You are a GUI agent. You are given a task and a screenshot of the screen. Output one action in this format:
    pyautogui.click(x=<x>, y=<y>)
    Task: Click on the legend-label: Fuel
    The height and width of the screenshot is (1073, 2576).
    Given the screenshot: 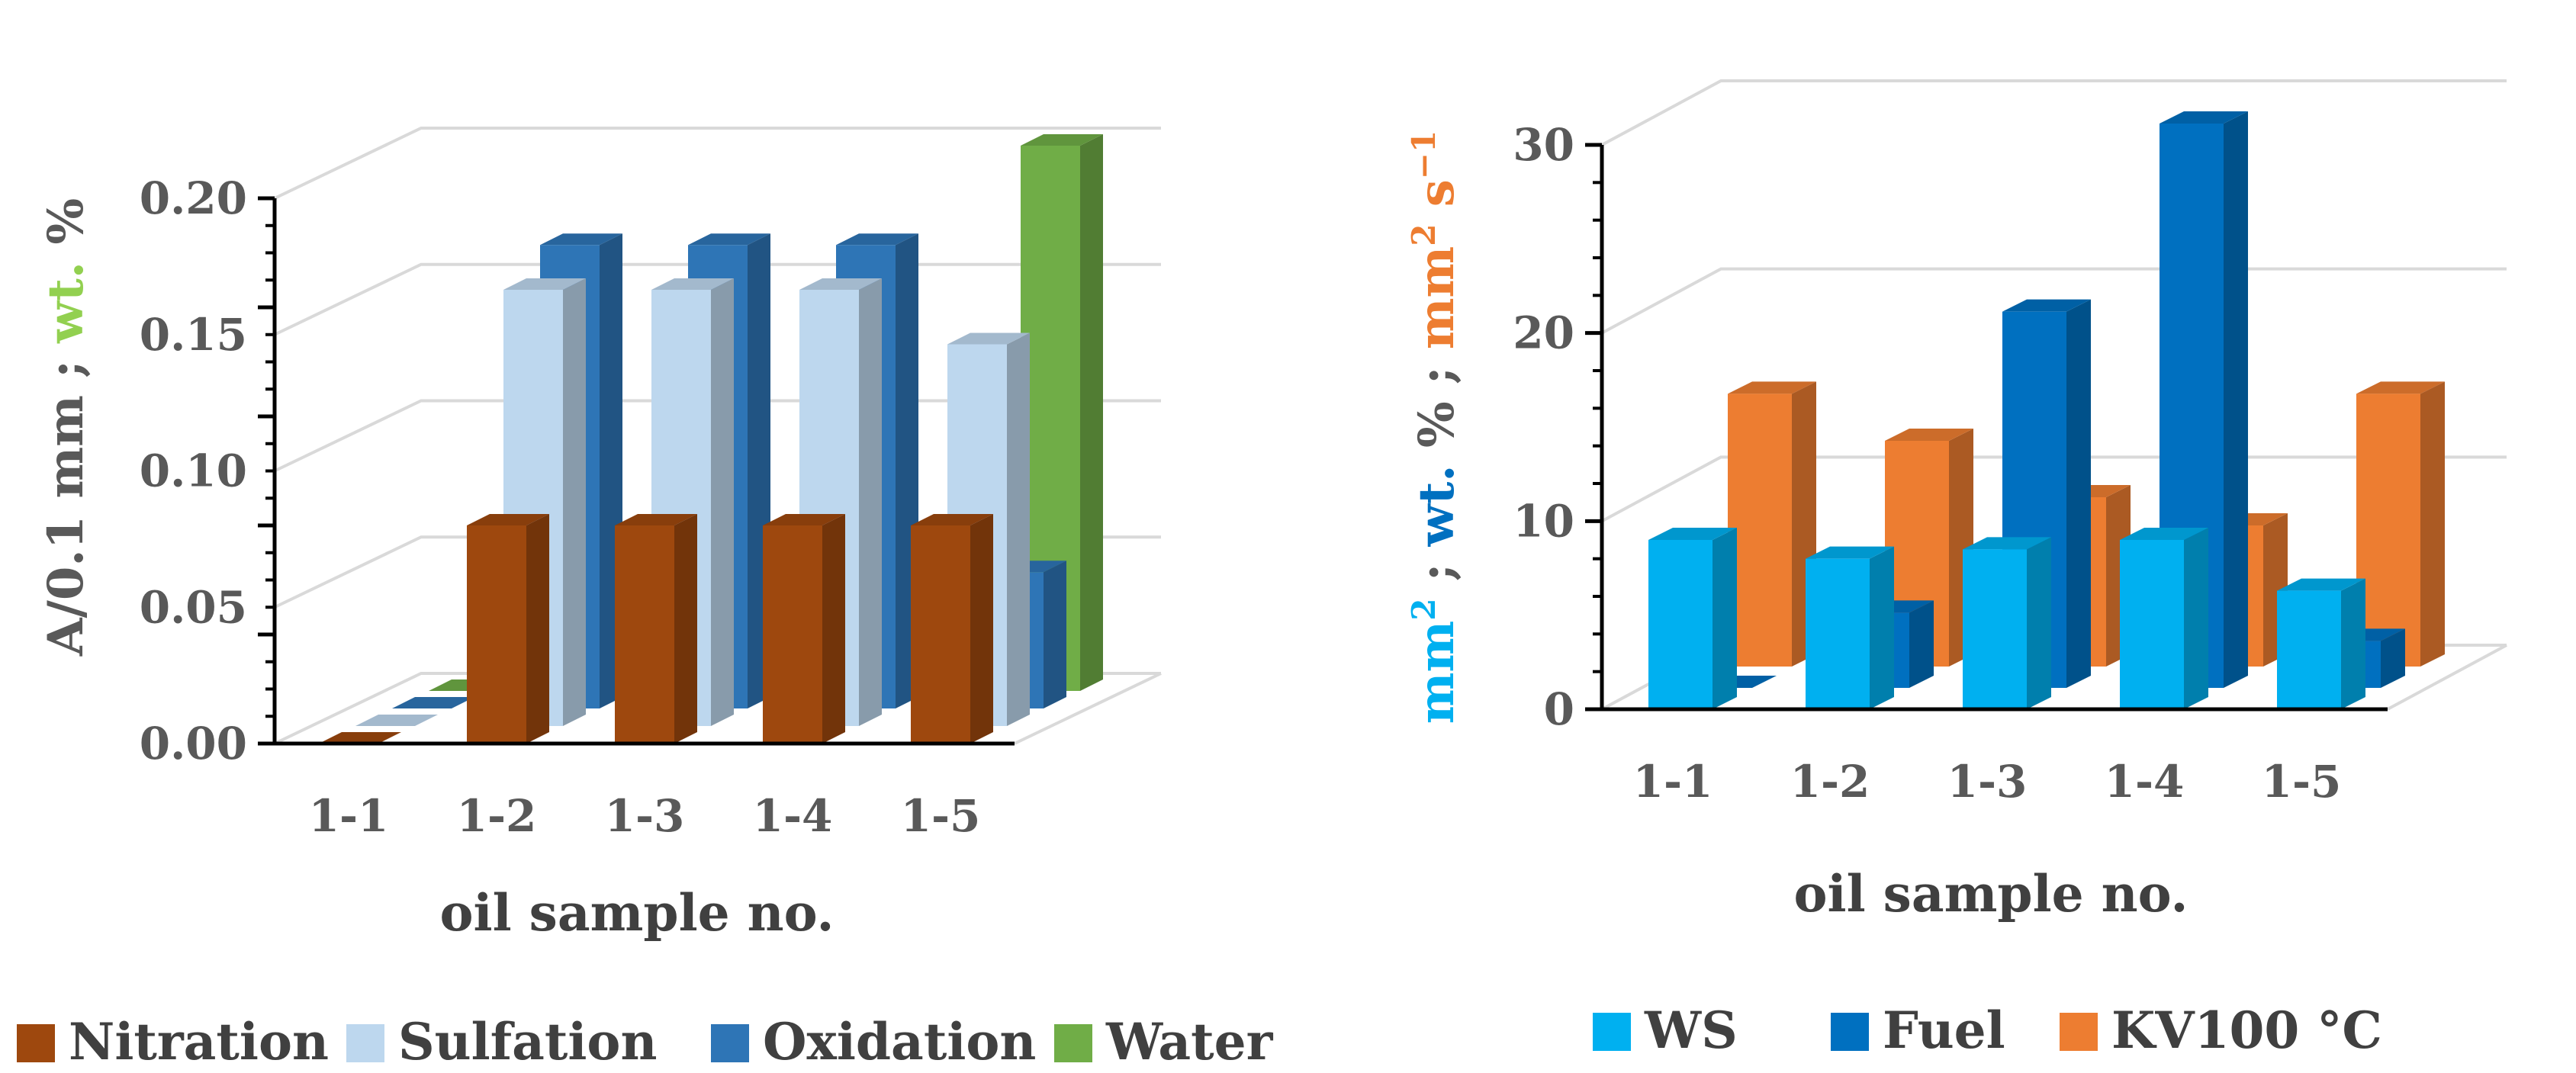 What is the action you would take?
    pyautogui.click(x=1944, y=1030)
    